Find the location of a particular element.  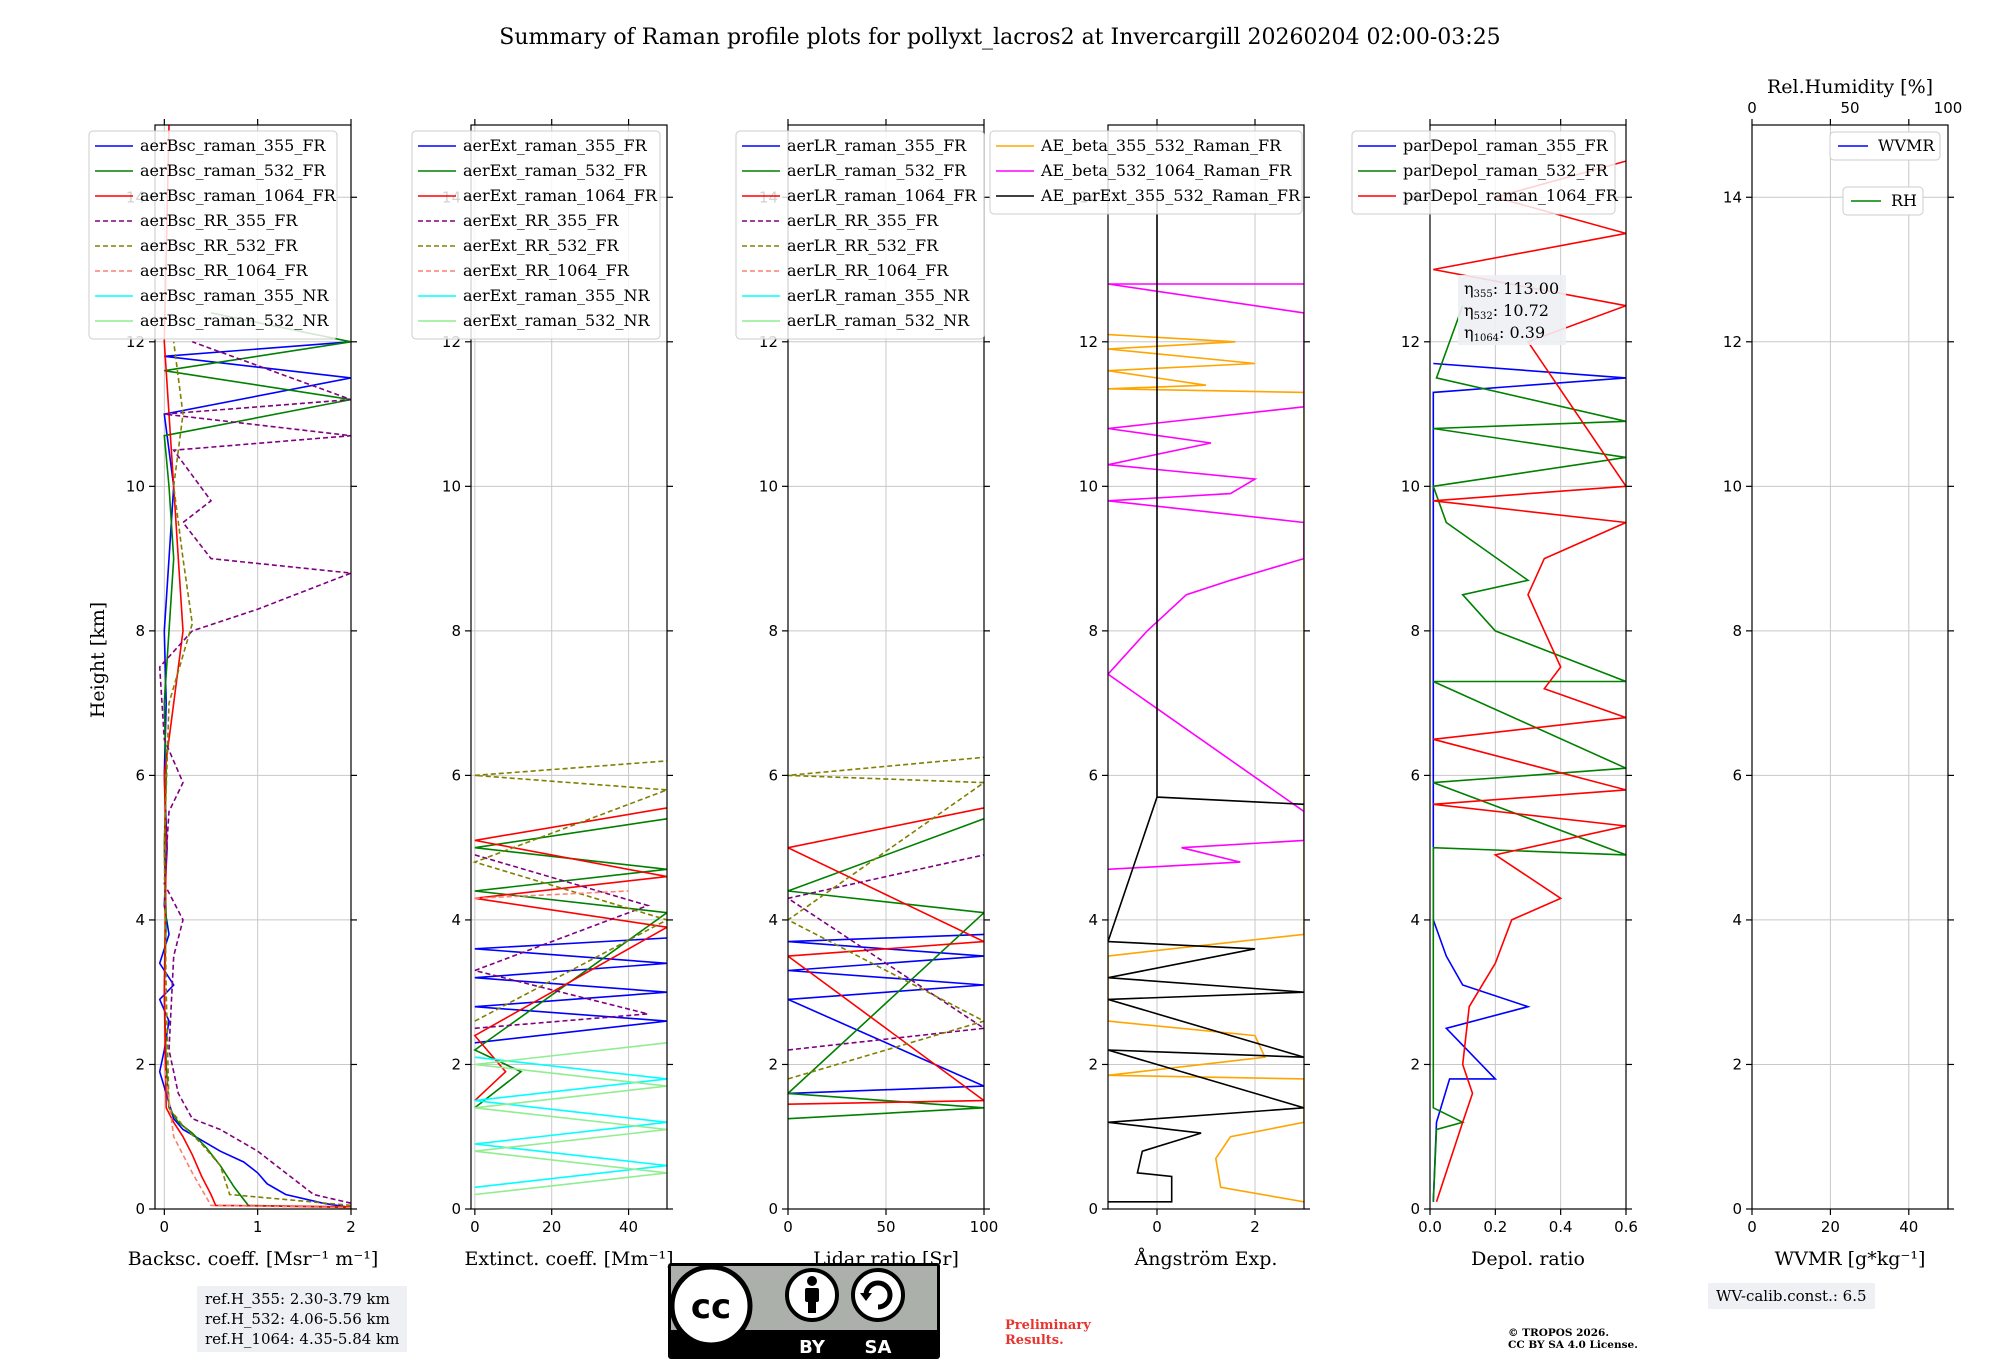

legend-entry: aerBsc_raman_355_FR is located at coordinates (233, 145).